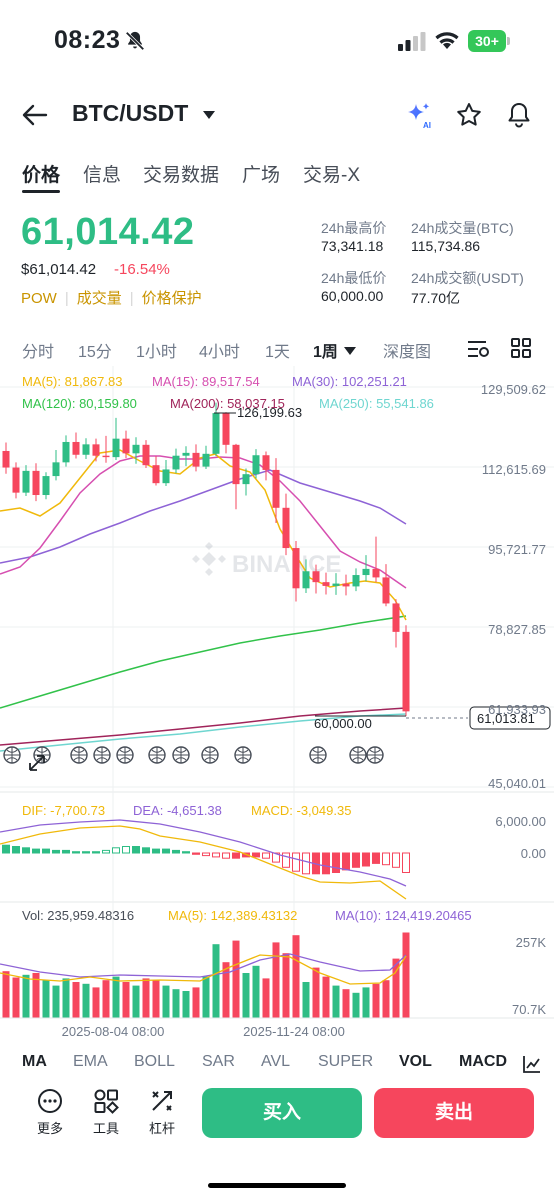 The image size is (554, 1200). Describe the element at coordinates (35, 115) in the screenshot. I see `back-arrow-icon` at that location.